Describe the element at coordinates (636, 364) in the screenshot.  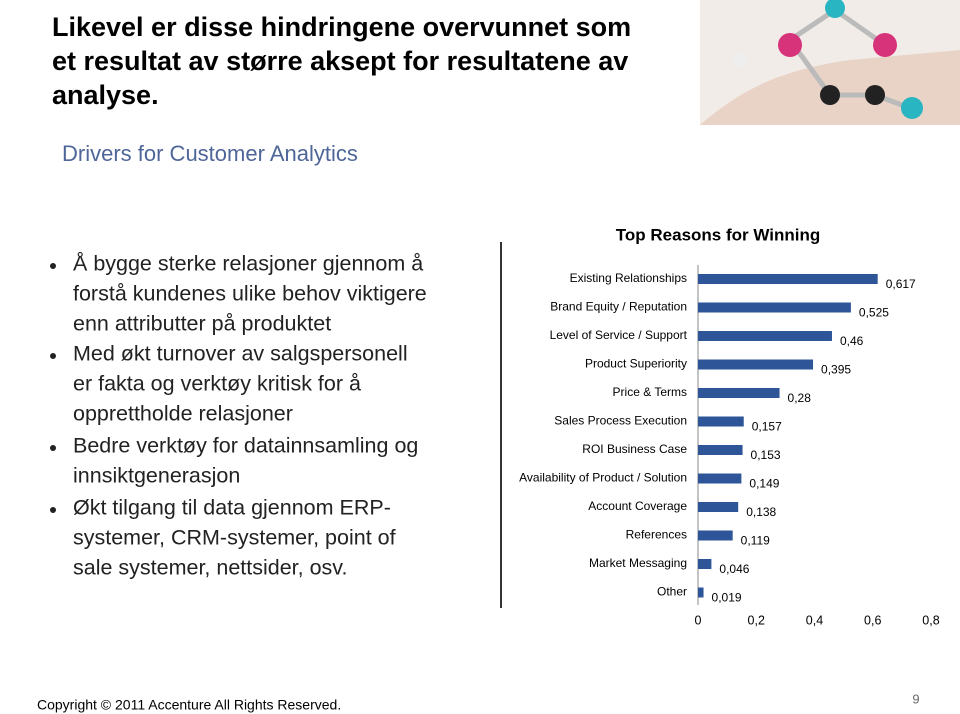
I see `category-label: Product Superiority` at that location.